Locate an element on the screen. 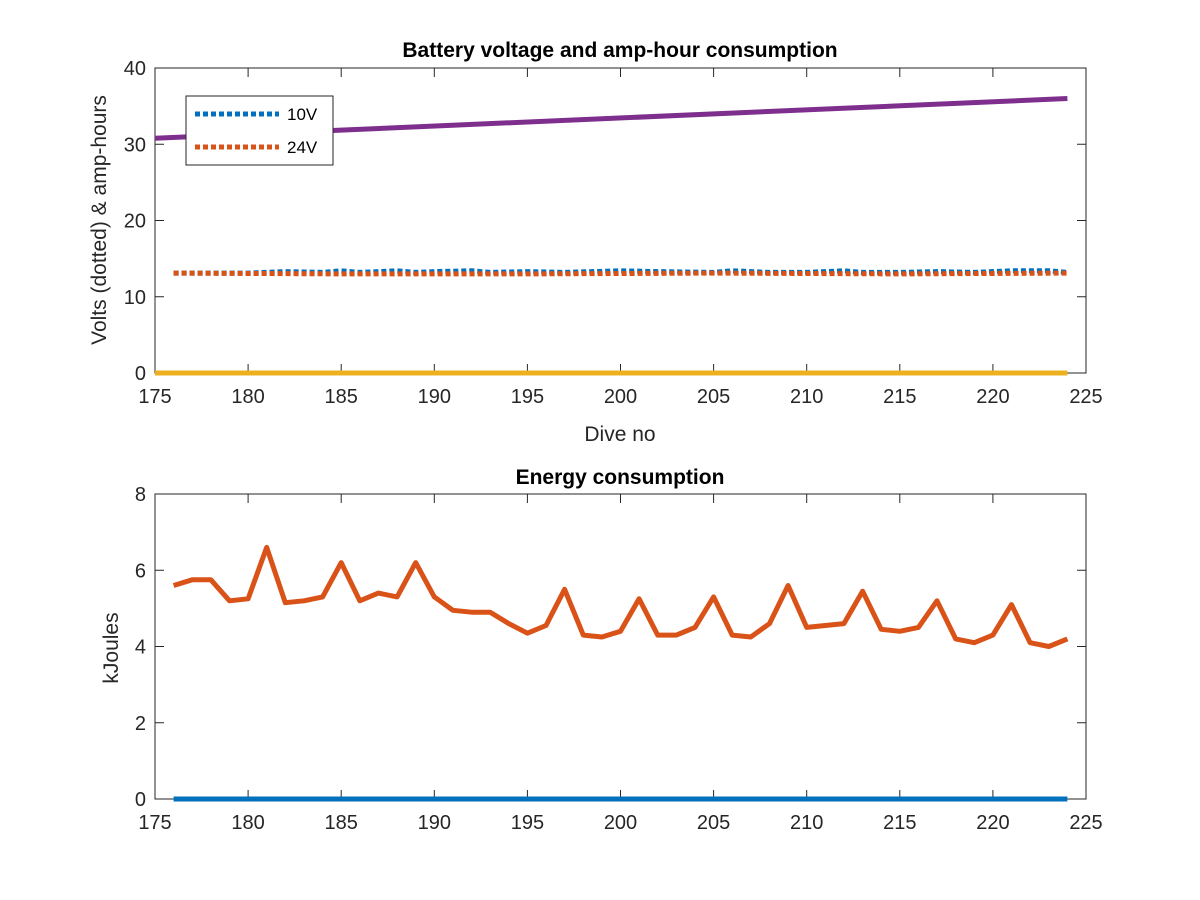  plot-title: Energy consumption is located at coordinates (620, 477).